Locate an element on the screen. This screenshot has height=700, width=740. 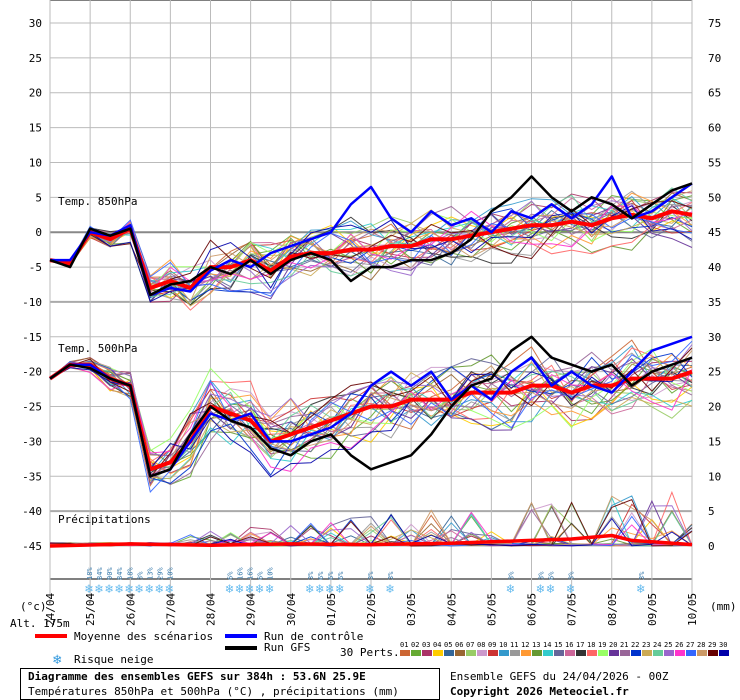
pert-number: 27 is located at coordinates (690, 645).